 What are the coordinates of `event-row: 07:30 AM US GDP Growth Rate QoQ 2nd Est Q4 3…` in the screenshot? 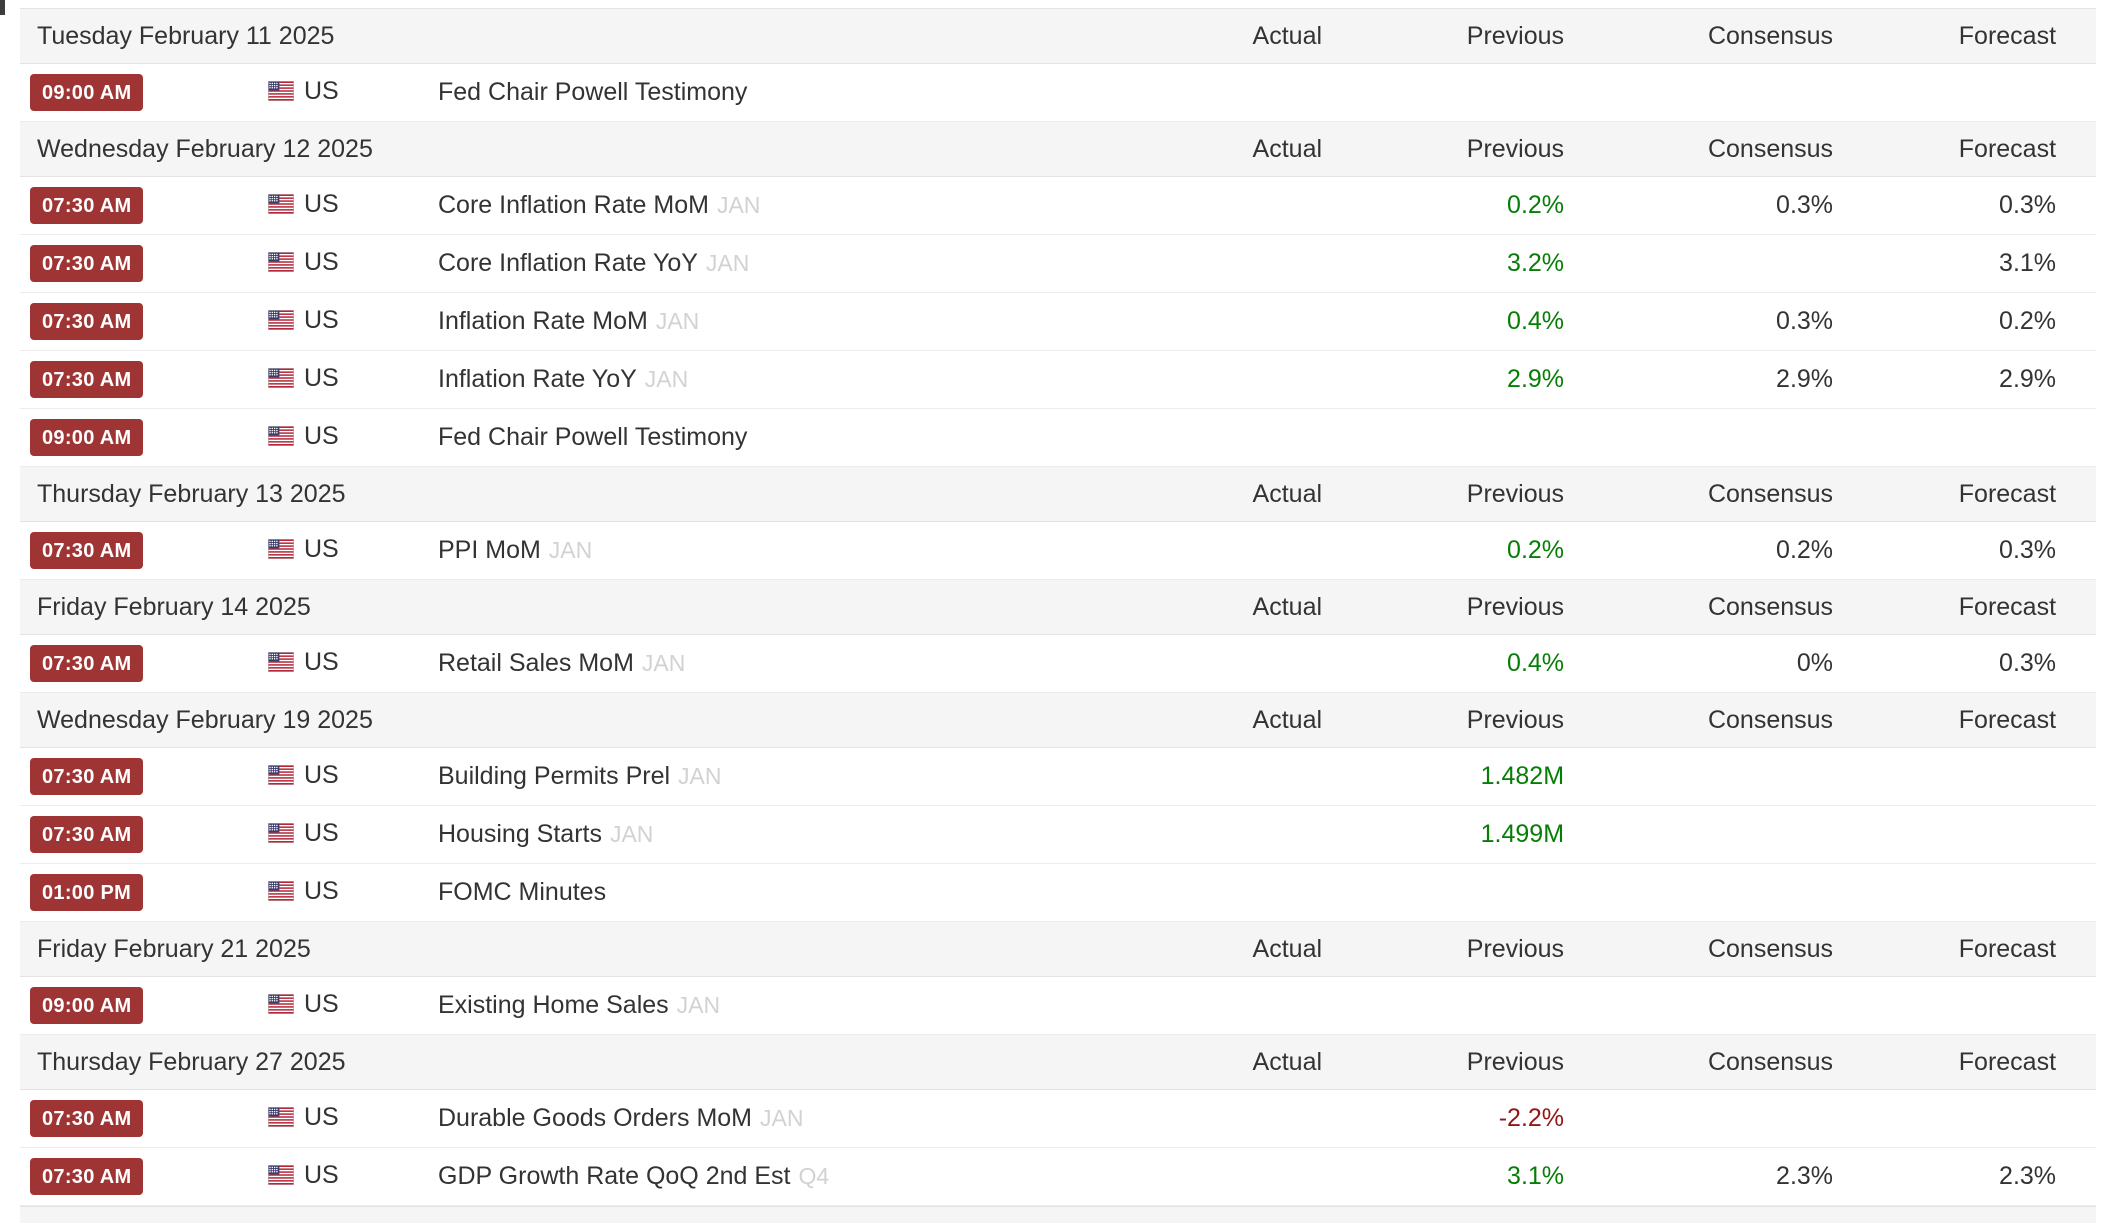 It's located at (1058, 1176).